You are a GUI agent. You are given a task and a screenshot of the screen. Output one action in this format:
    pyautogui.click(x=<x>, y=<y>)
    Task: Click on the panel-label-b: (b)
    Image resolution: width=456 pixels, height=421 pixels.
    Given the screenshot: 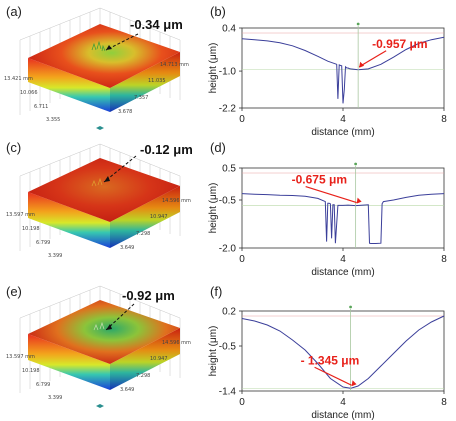 What is the action you would take?
    pyautogui.click(x=218, y=11)
    